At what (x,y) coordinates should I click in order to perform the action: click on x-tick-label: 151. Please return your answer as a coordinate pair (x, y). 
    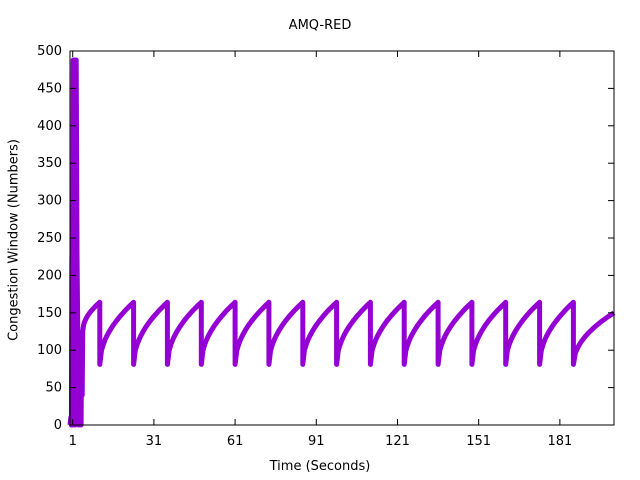
    Looking at the image, I should click on (478, 441).